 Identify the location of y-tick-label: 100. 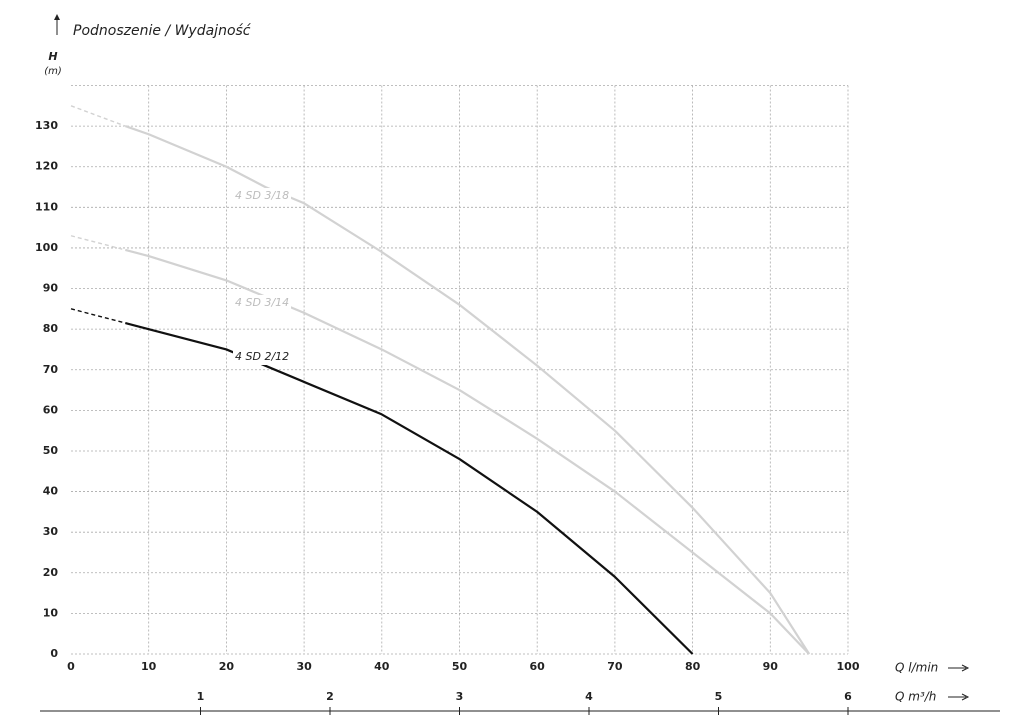
(46, 247).